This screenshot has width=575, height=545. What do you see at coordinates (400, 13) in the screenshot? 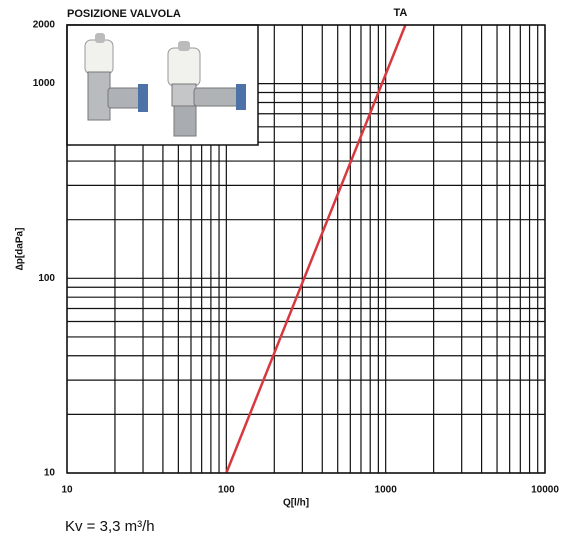
I see `series-label: TA` at bounding box center [400, 13].